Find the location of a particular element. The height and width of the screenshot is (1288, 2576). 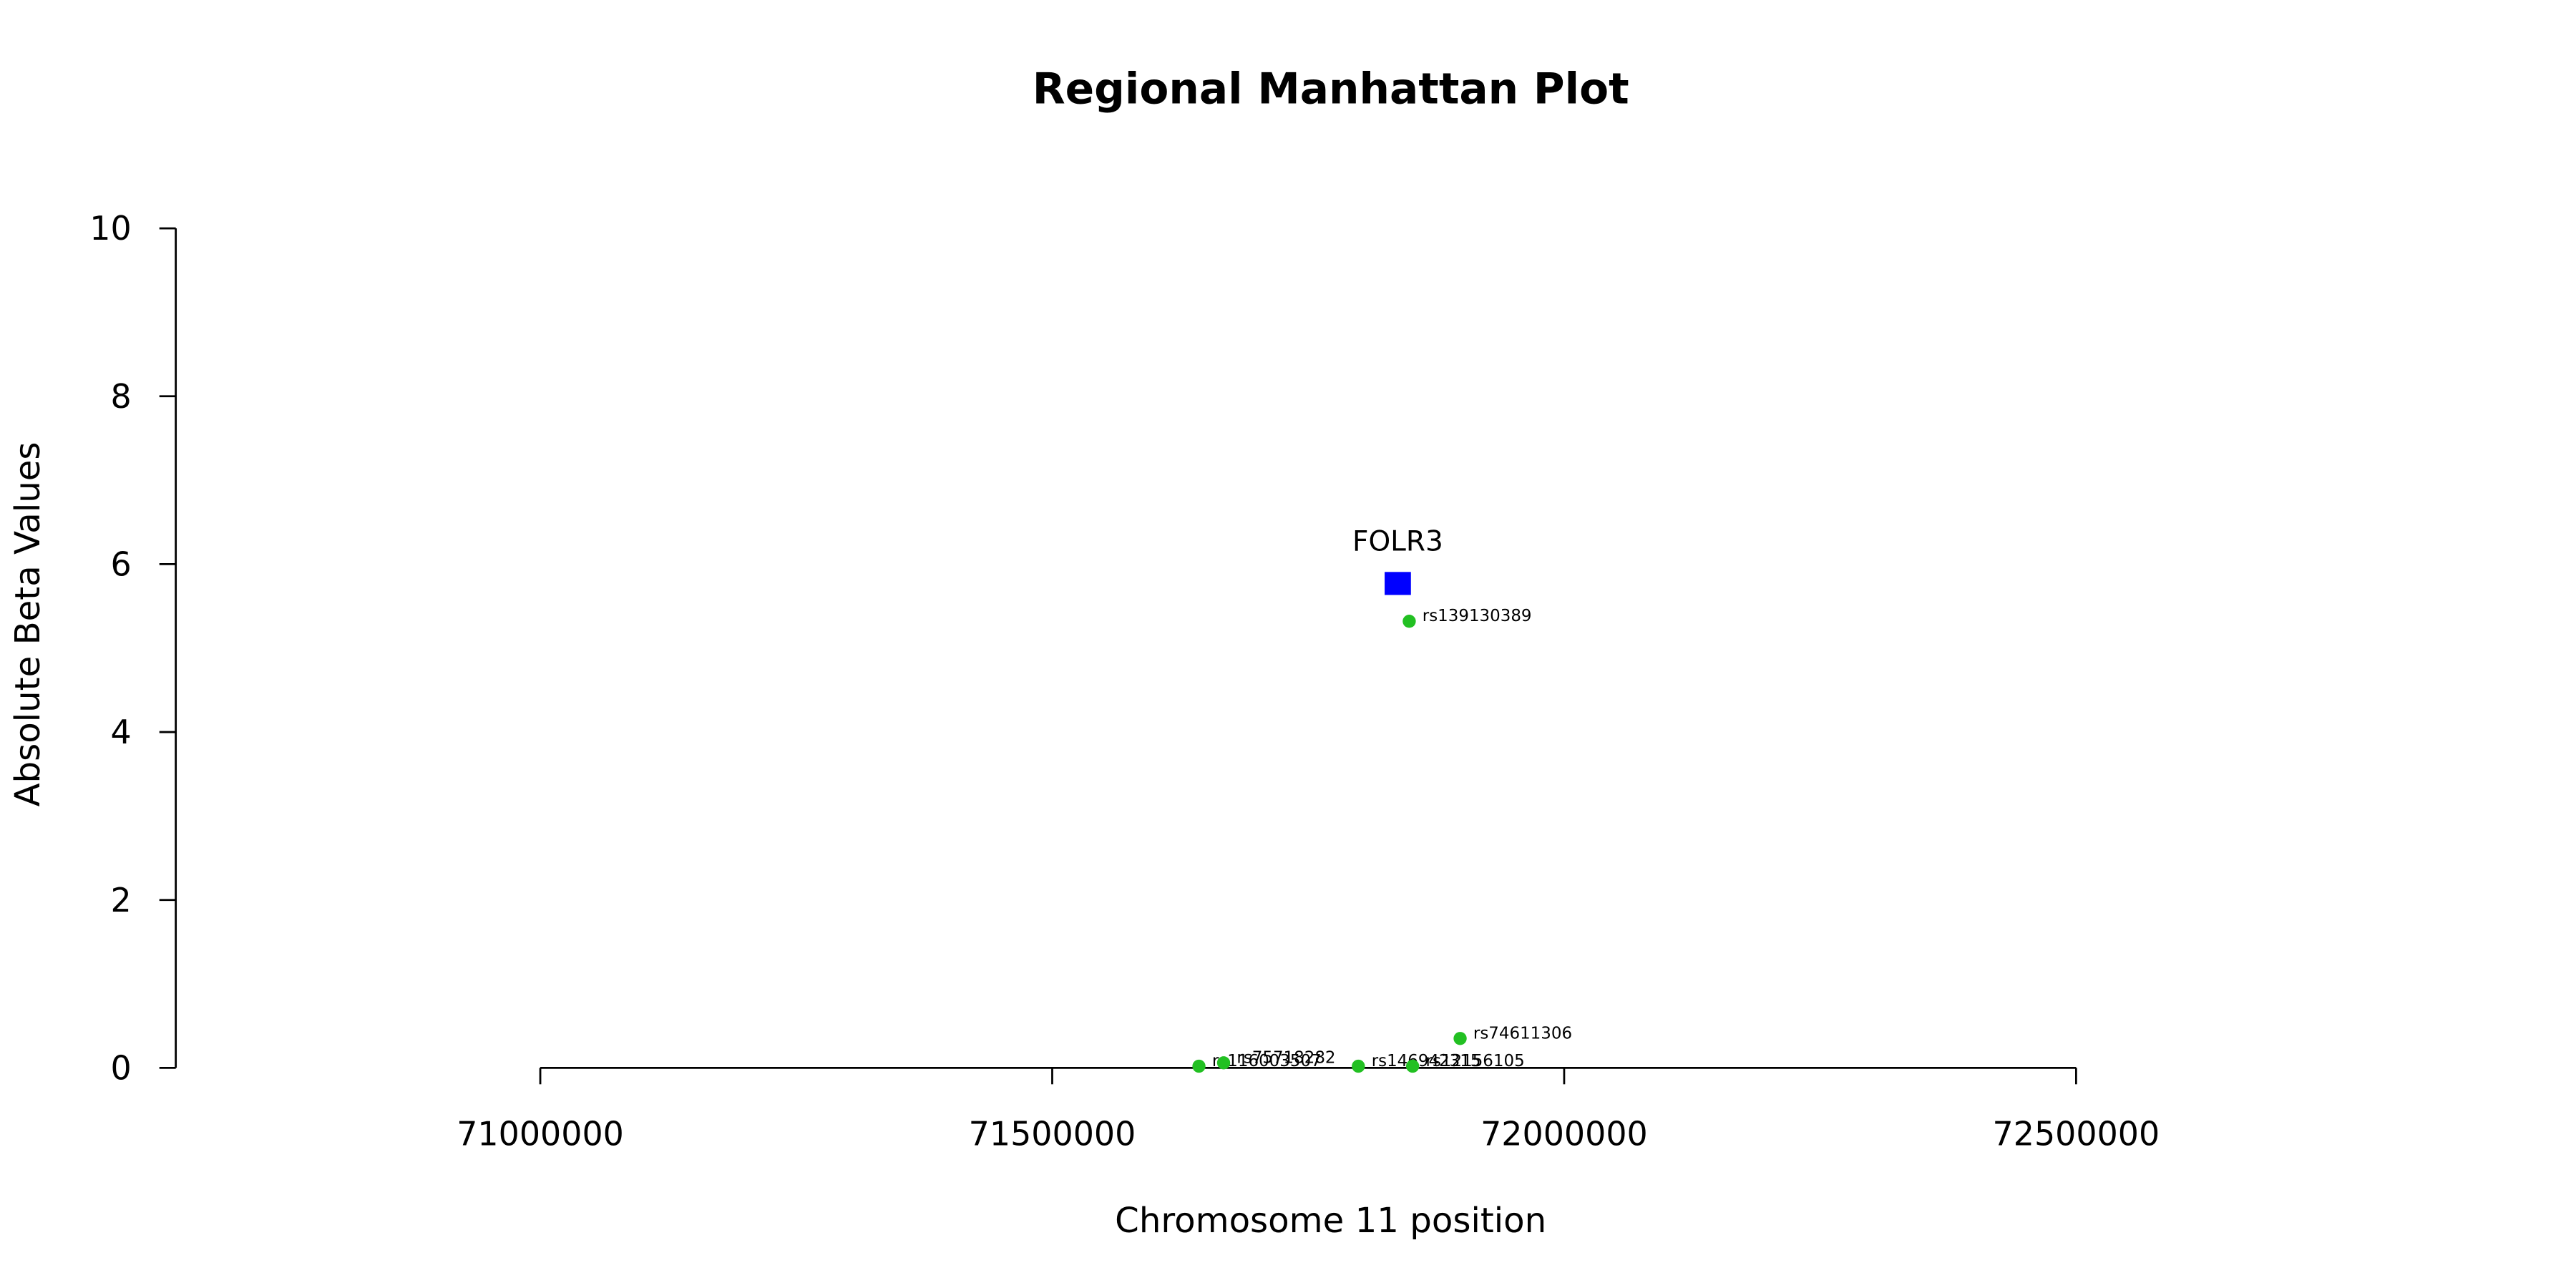

chart-title: Regional Manhattan Plot is located at coordinates (1331, 89).